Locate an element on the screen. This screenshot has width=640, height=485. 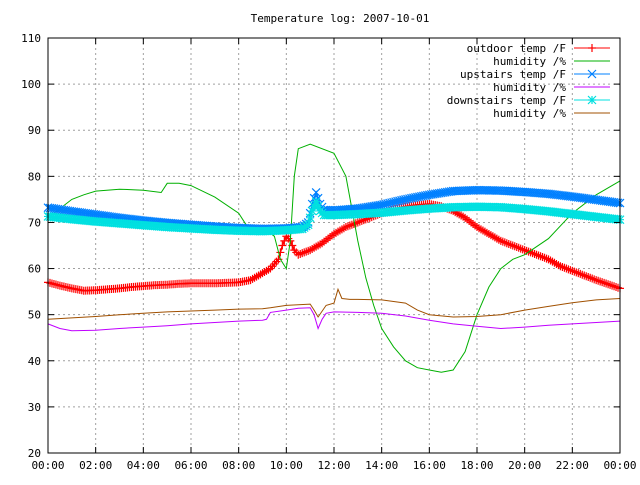
series-line is located at coordinates (334, 319).